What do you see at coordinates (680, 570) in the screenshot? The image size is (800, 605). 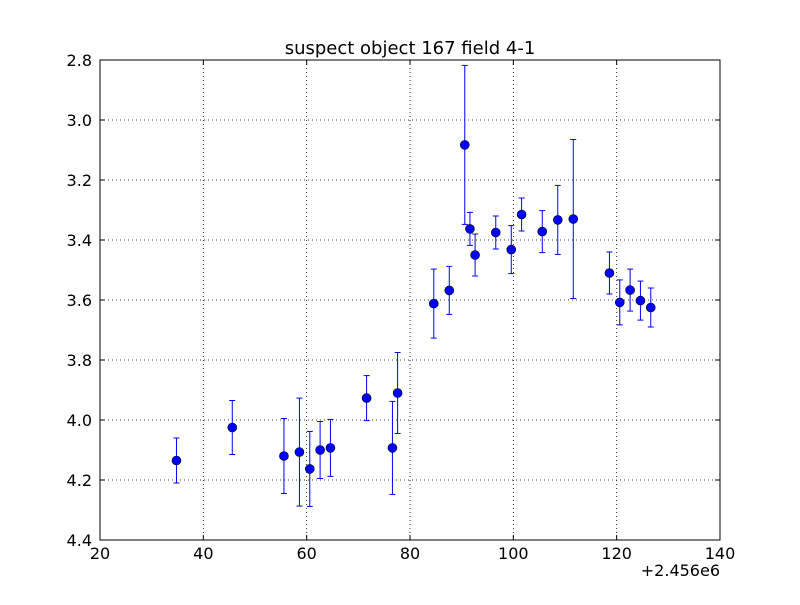 I see `x-offset-label: +2.456e6` at bounding box center [680, 570].